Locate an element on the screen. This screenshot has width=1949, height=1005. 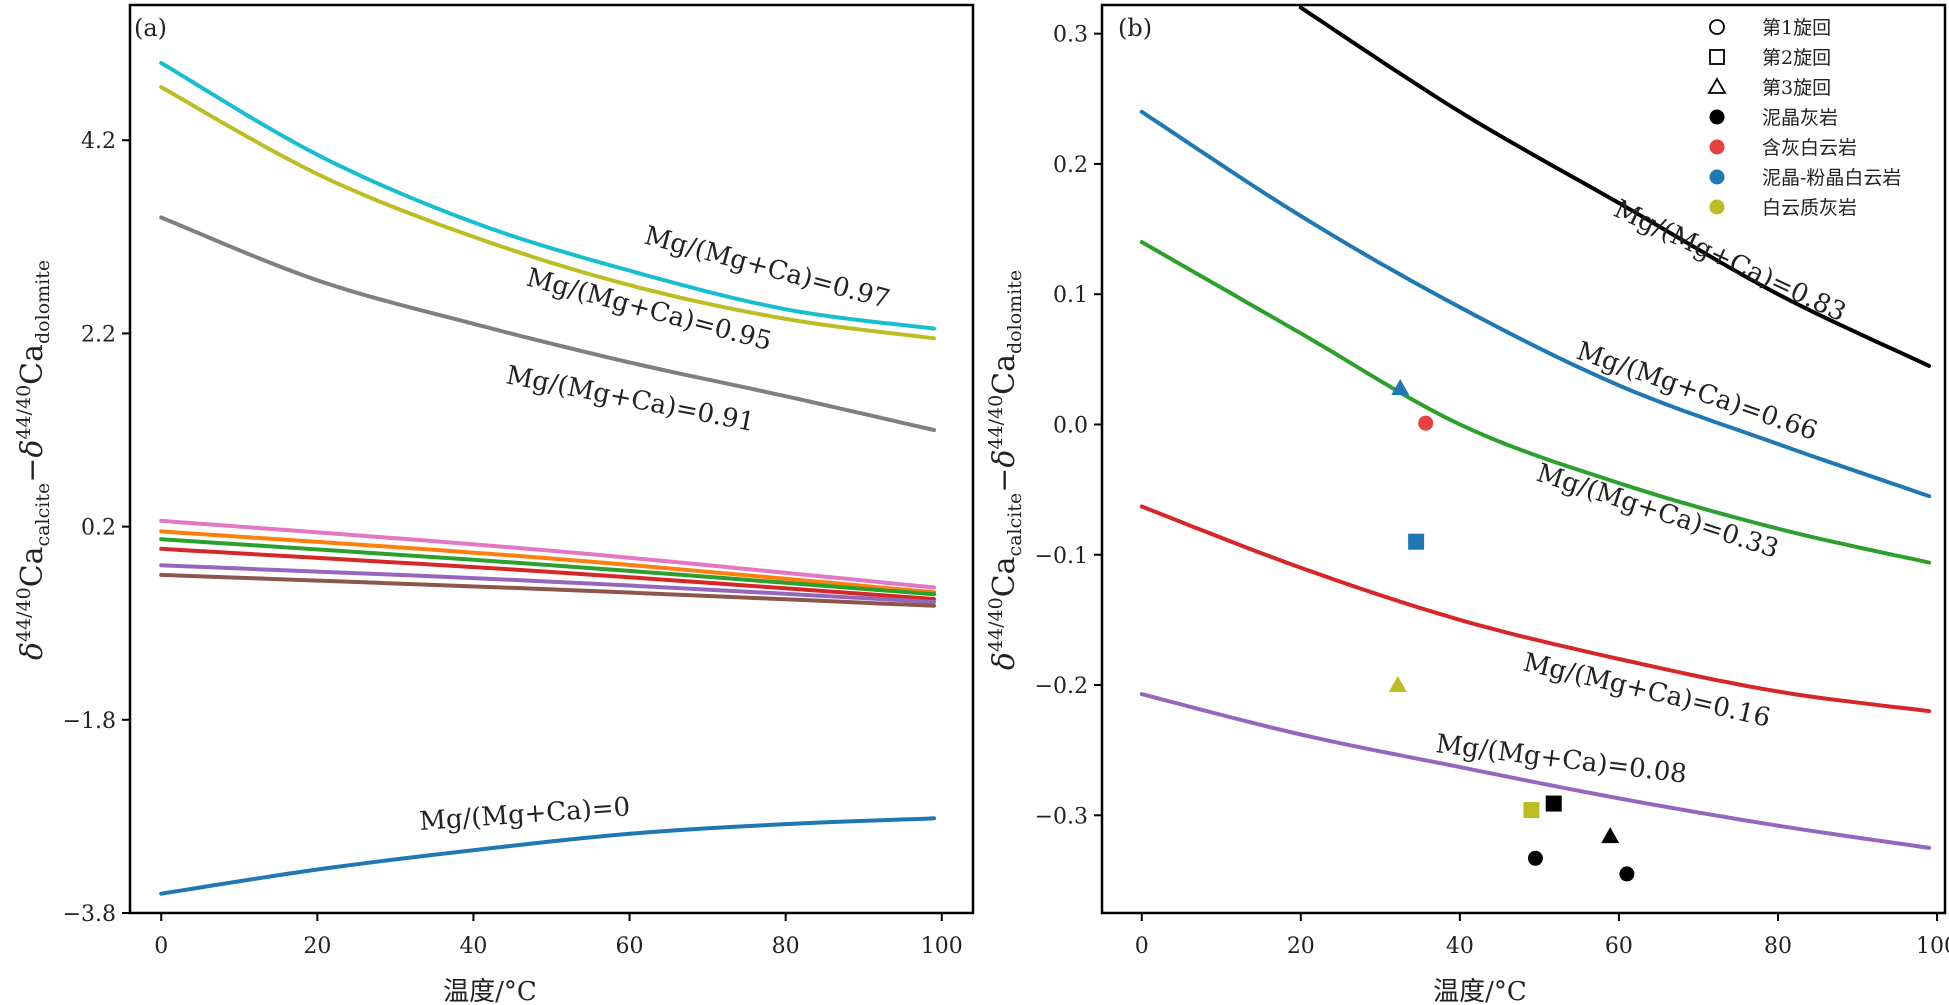
curve-label-b-033: Mg/(Mg+Ca)=0.33 is located at coordinates (1657, 511).